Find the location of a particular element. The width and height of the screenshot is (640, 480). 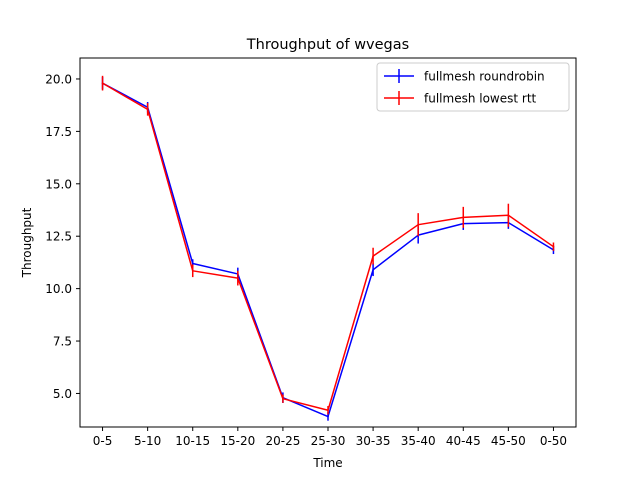

y-tick-label: 12.5 is located at coordinates (58, 237).